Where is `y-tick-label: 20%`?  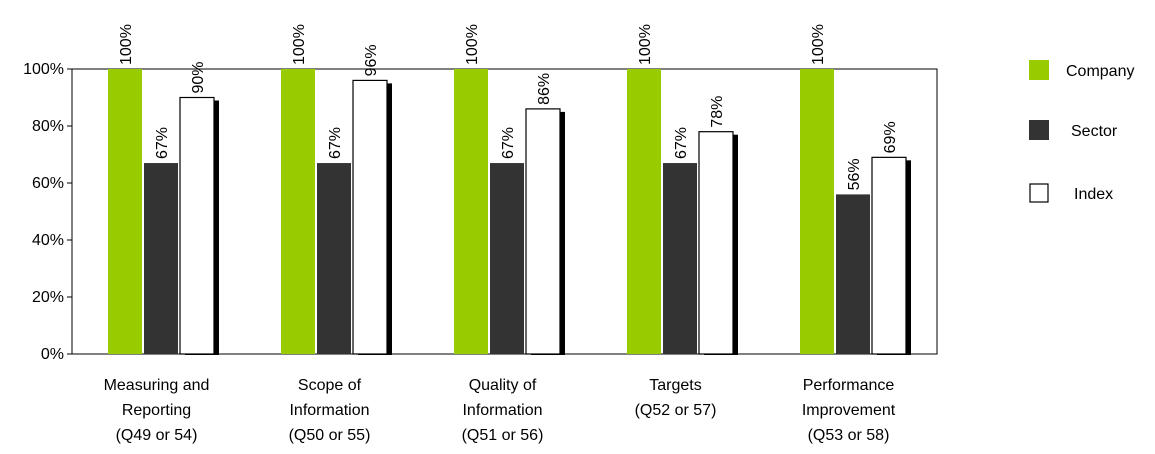 y-tick-label: 20% is located at coordinates (48, 297).